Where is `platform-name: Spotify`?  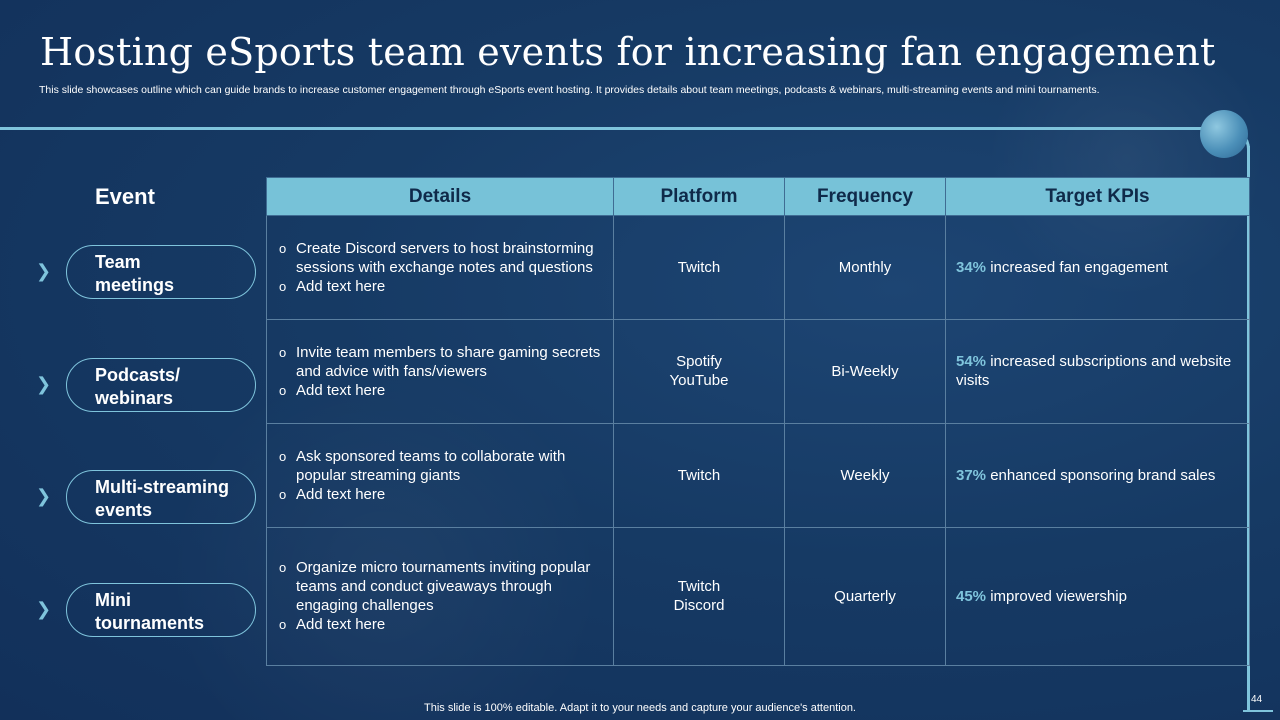 platform-name: Spotify is located at coordinates (699, 362).